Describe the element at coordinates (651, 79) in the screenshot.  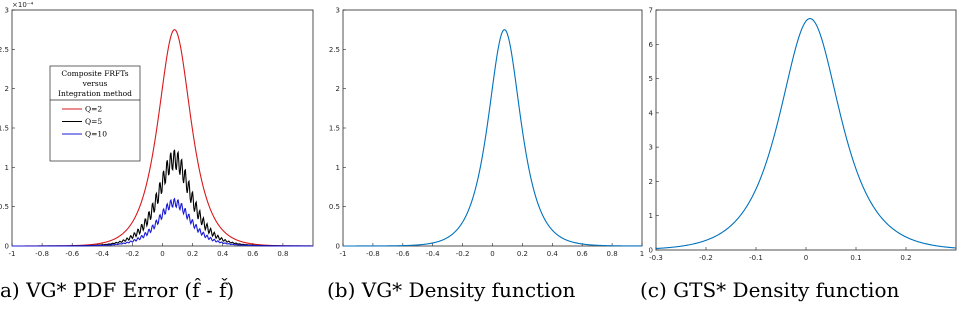
I see `y-tick-label: 5` at that location.